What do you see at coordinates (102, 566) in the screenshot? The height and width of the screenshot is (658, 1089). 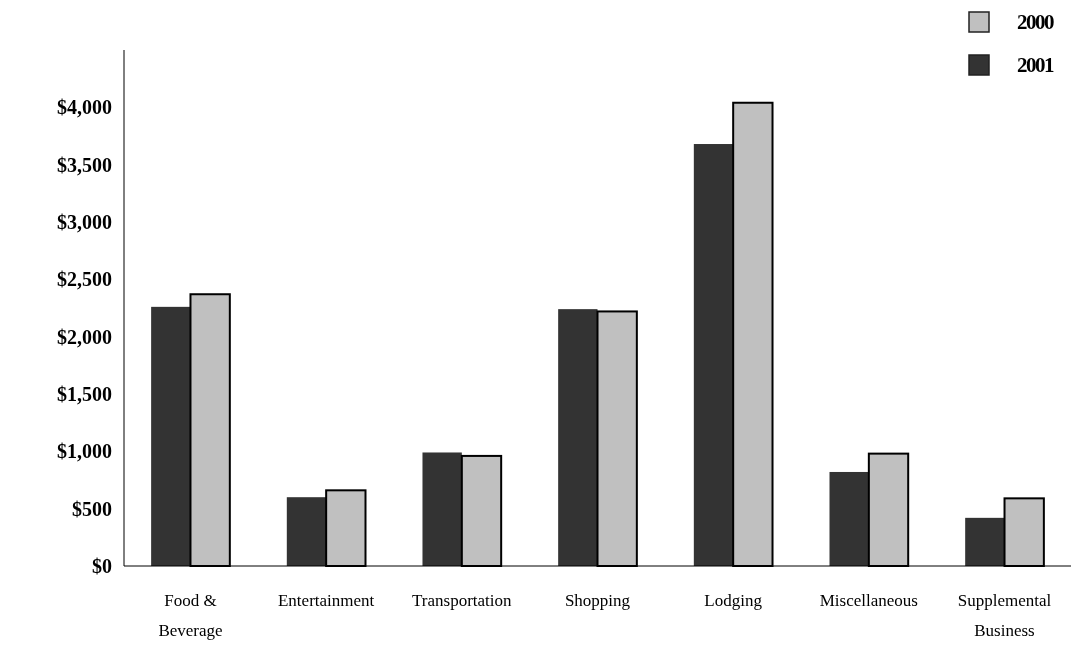 I see `y-tick-label: $0` at bounding box center [102, 566].